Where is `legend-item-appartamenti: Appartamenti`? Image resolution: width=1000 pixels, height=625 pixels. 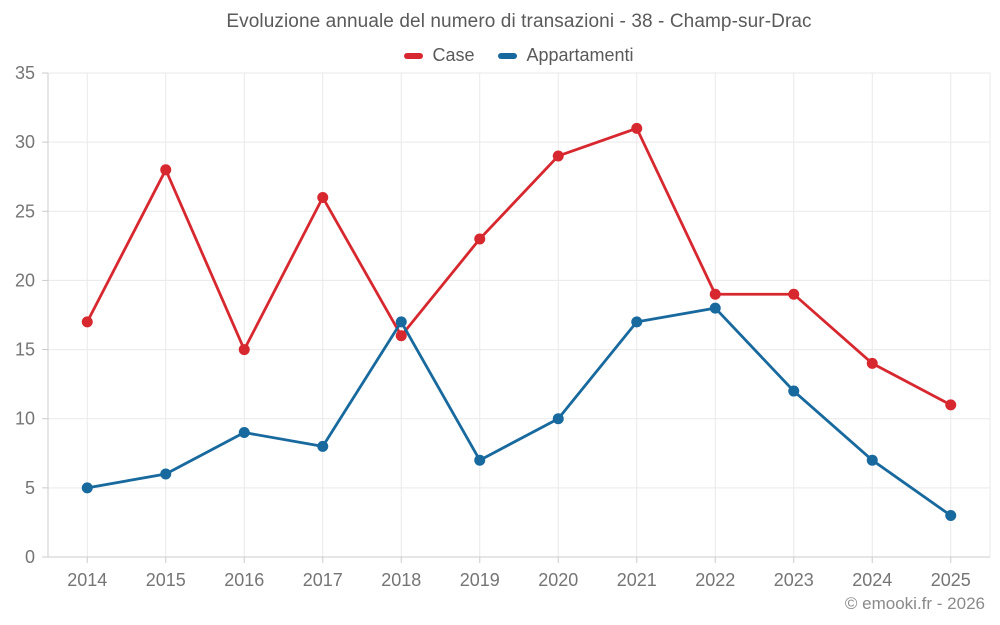 legend-item-appartamenti: Appartamenti is located at coordinates (566, 55).